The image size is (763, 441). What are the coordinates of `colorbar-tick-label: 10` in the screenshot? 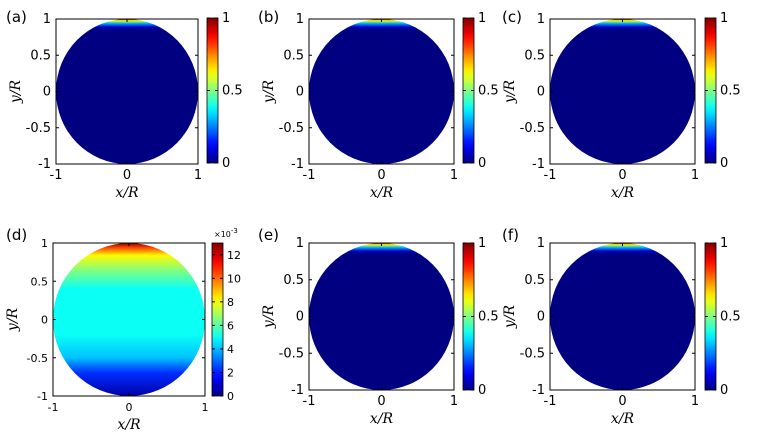 It's located at (234, 278).